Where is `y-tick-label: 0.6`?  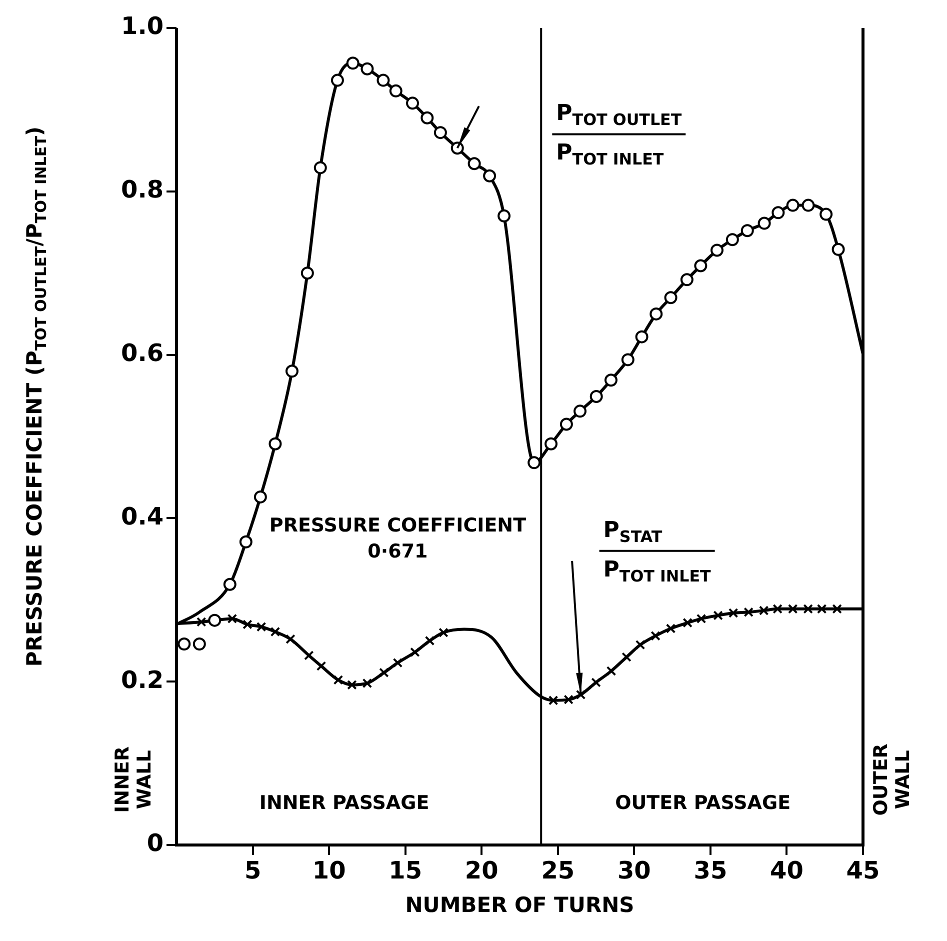 y-tick-label: 0.6 is located at coordinates (142, 353).